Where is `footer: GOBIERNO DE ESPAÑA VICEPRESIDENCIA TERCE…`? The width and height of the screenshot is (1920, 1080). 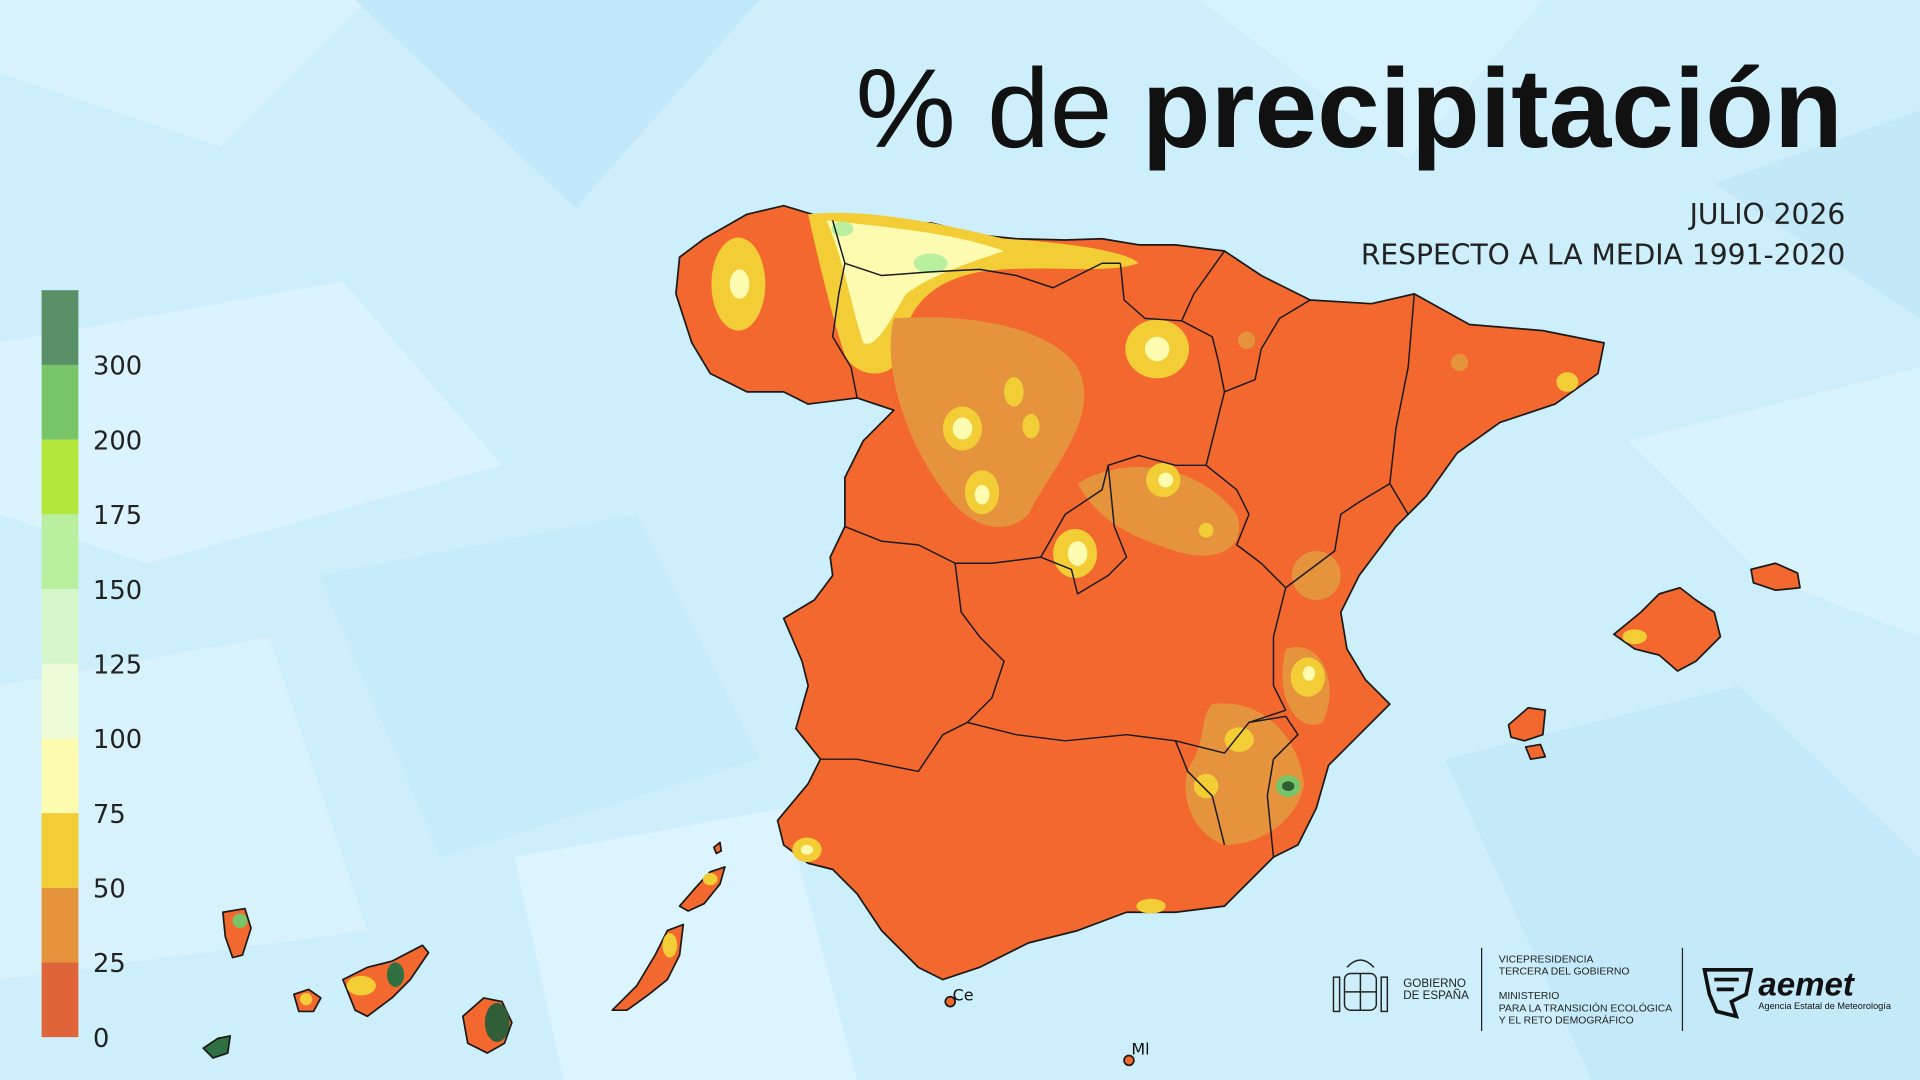
footer: GOBIERNO DE ESPAÑA VICEPRESIDENCIA TERCE… is located at coordinates (1612, 989).